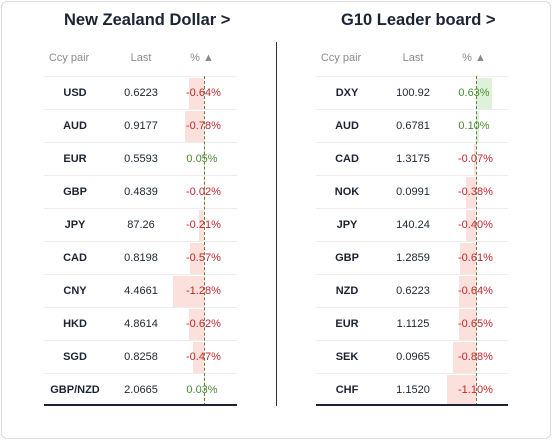 This screenshot has width=554, height=442. I want to click on percent-change-cell: -0.57%, so click(203, 258).